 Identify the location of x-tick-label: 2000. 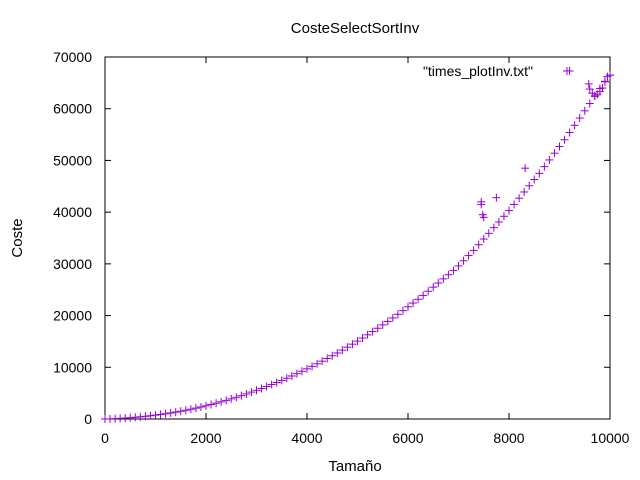
(205, 438).